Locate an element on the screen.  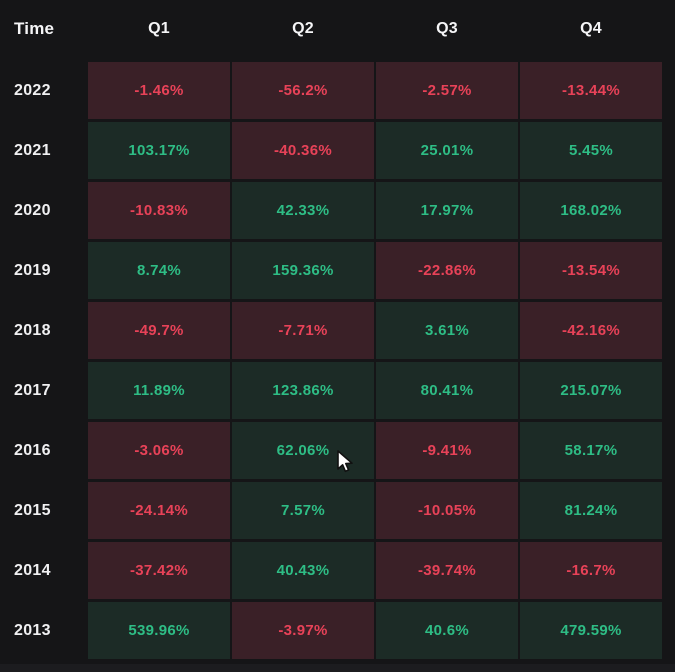
header-row: Time Q1 Q2 Q3 Q4 is located at coordinates (337, 29).